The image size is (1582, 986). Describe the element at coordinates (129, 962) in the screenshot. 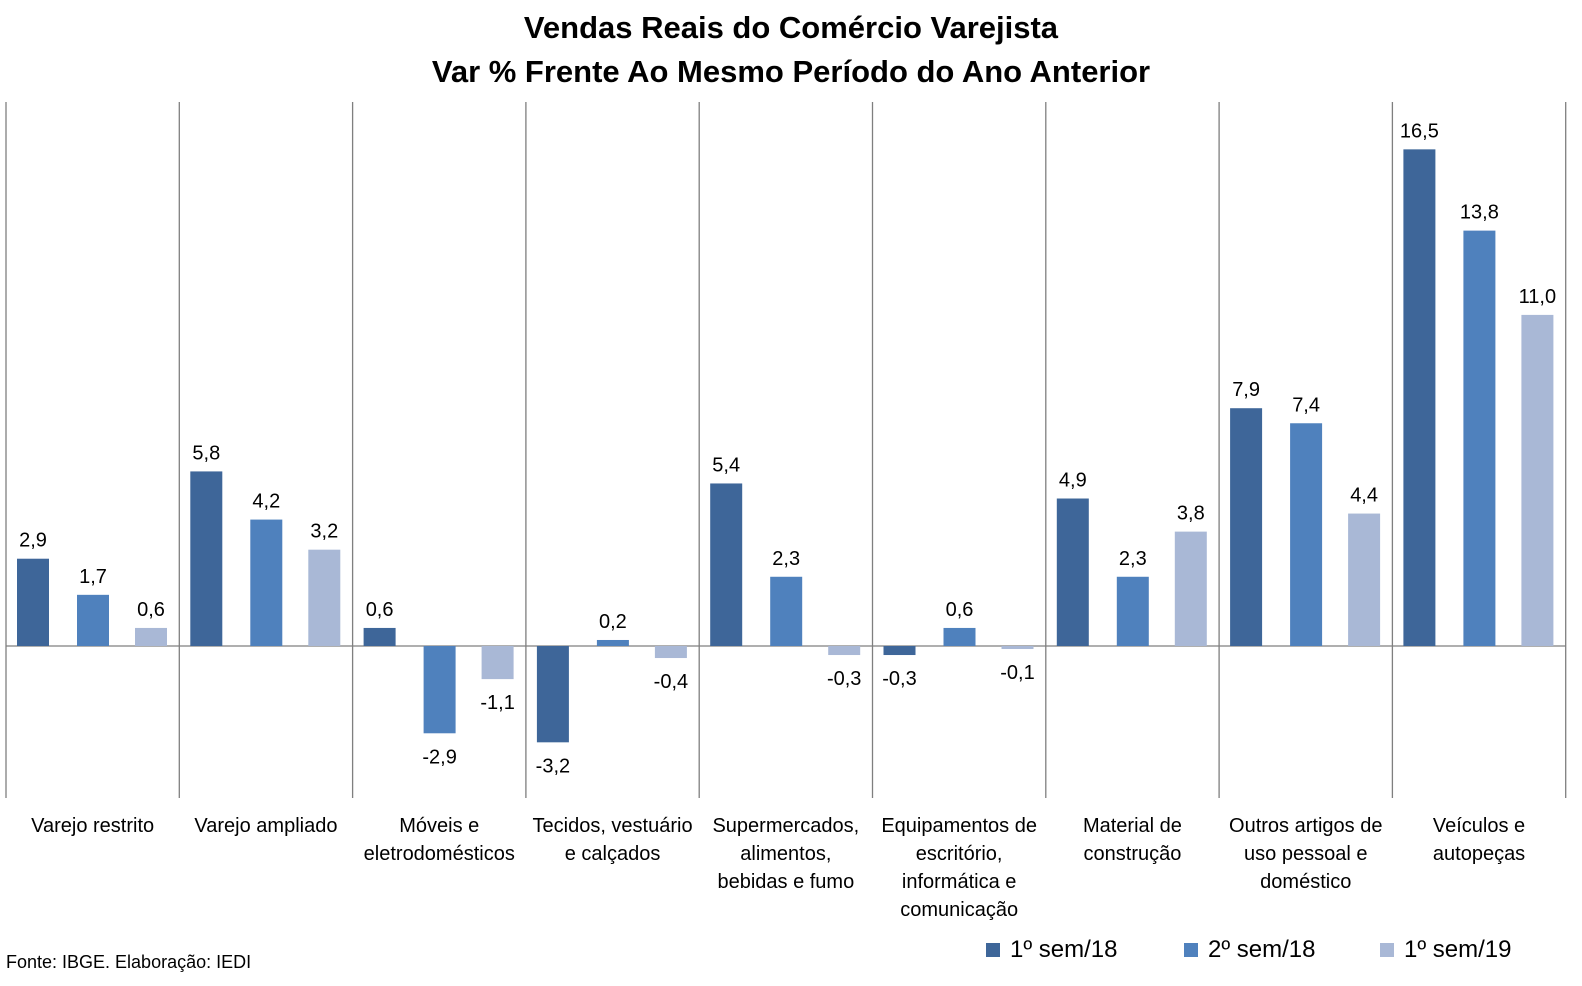

I see `source-note: Fonte: IBGE. Elaboração: IEDI` at that location.